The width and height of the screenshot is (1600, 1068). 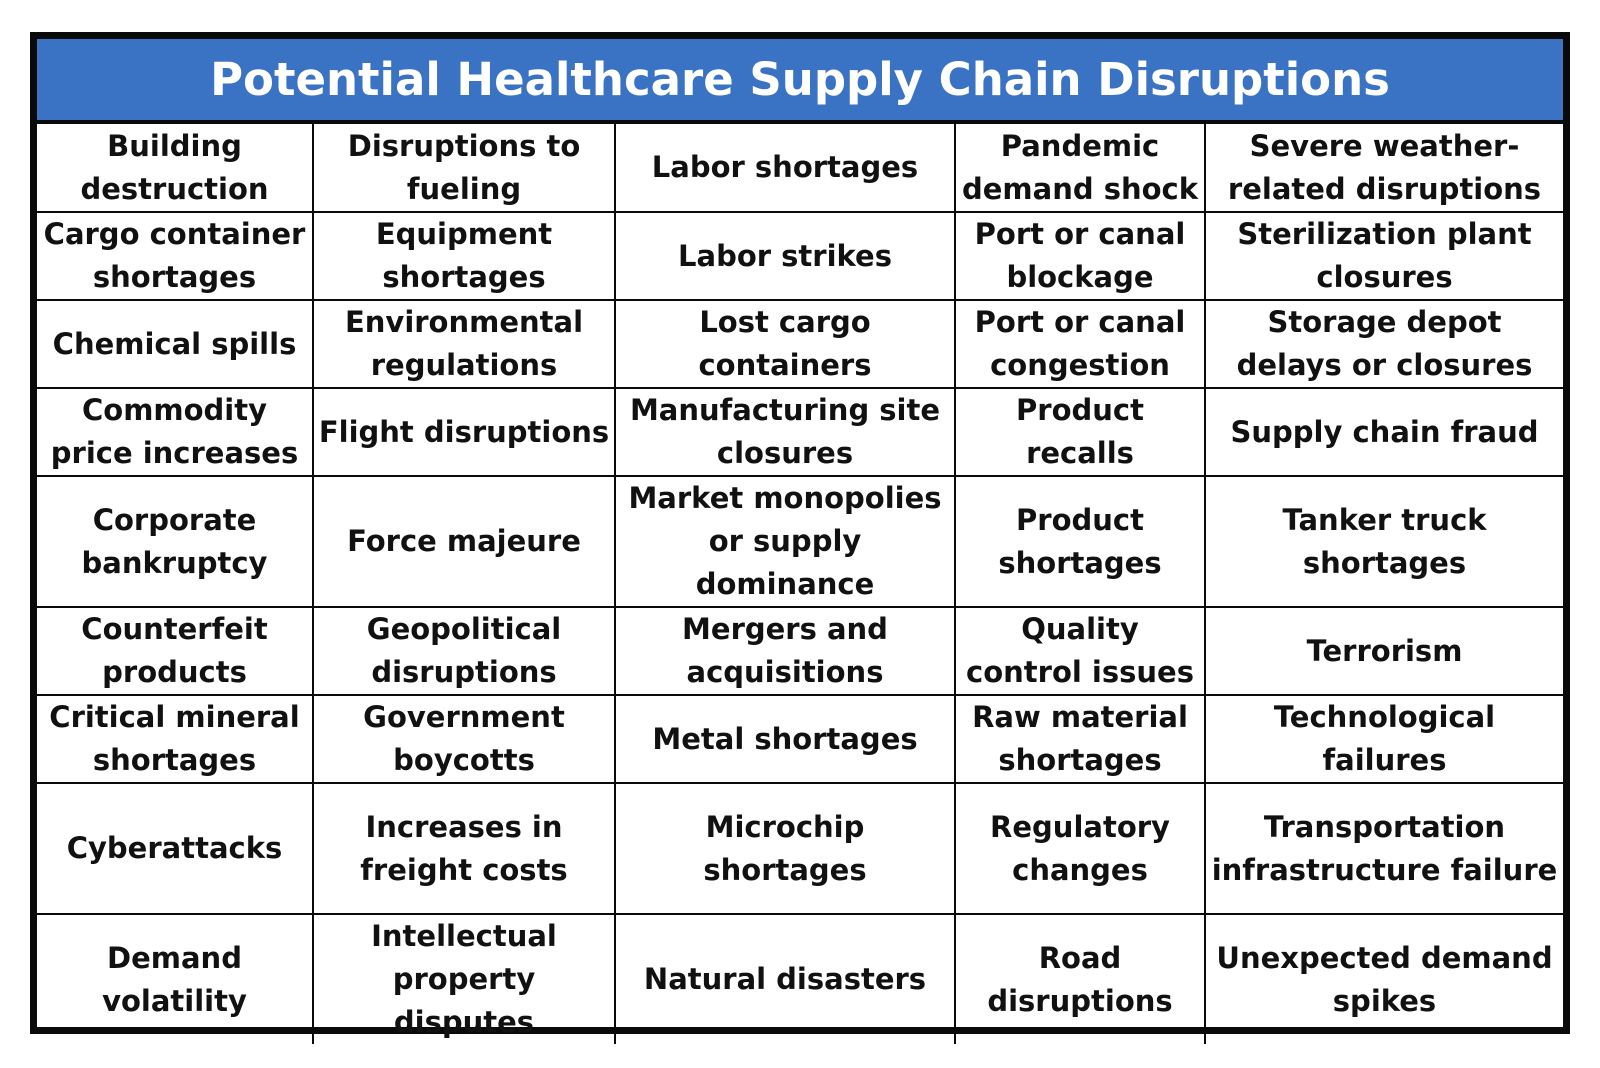 I want to click on table-cell: Geopolitical disruptions, so click(x=464, y=651).